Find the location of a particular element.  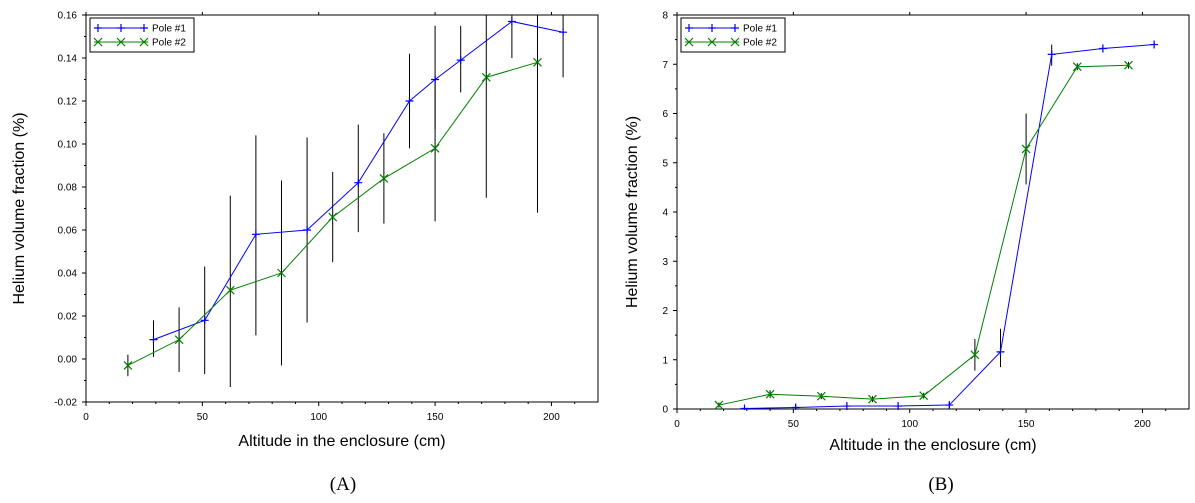

y-tick-label: 0.10 is located at coordinates (68, 145).